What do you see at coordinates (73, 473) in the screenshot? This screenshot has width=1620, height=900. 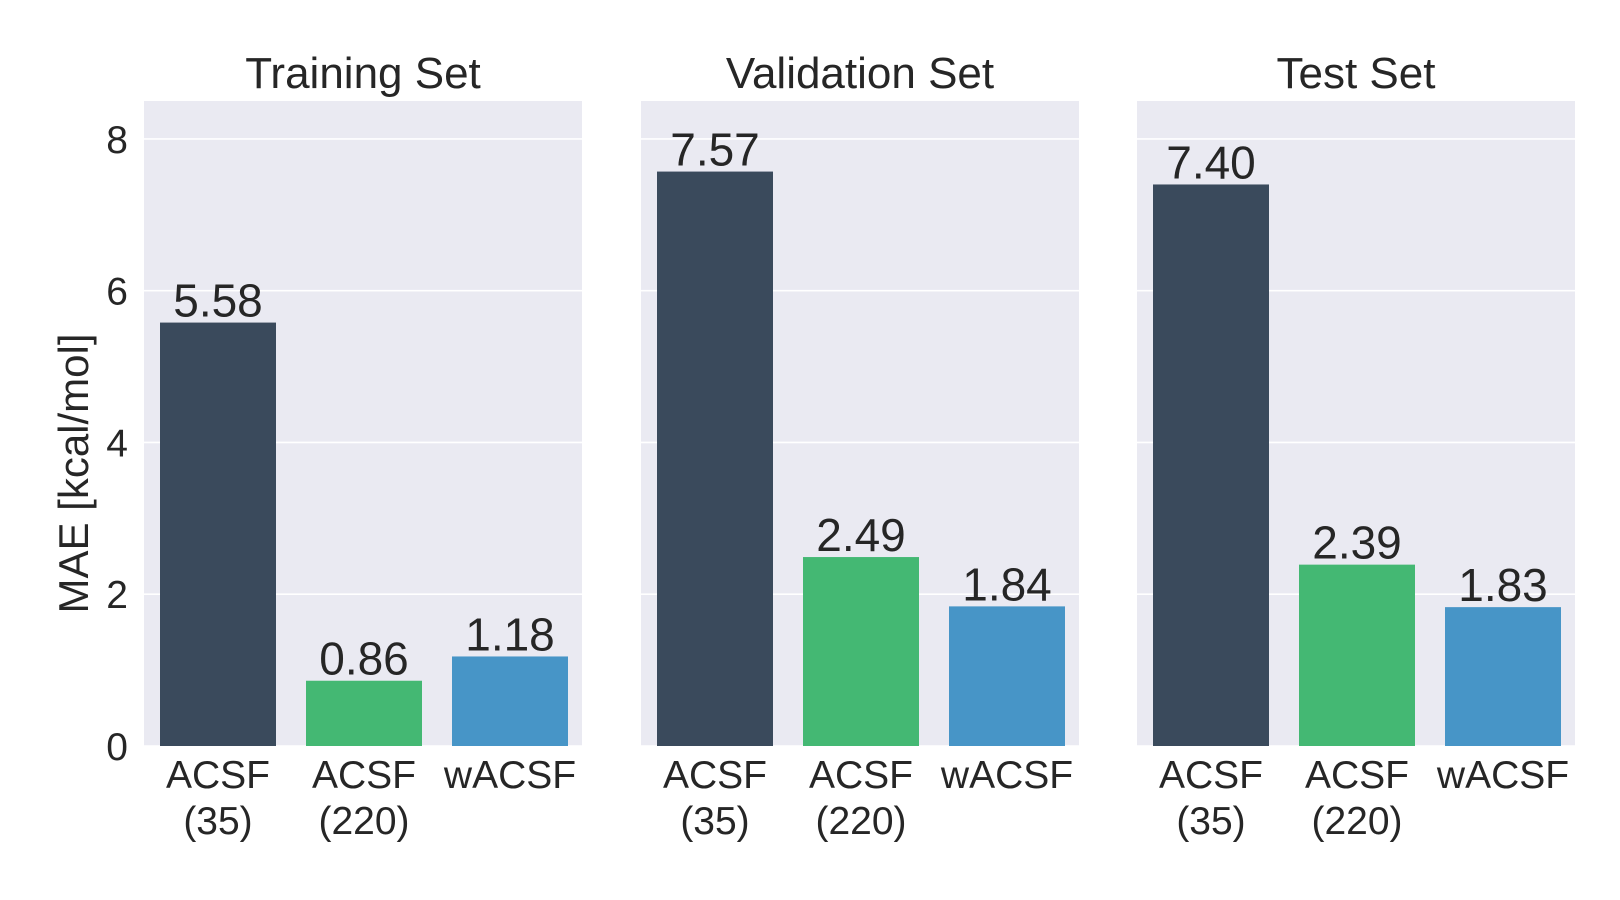 I see `y-axis-label: MAE [kcal/mol]` at bounding box center [73, 473].